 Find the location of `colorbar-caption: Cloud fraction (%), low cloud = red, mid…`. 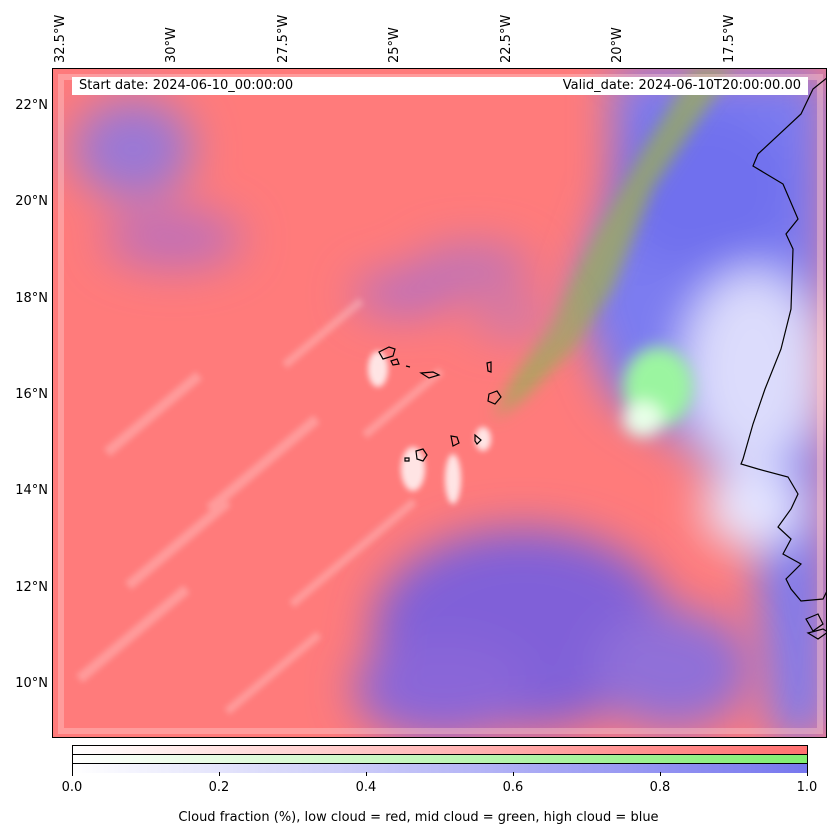

colorbar-caption: Cloud fraction (%), low cloud = red, mid… is located at coordinates (418, 817).